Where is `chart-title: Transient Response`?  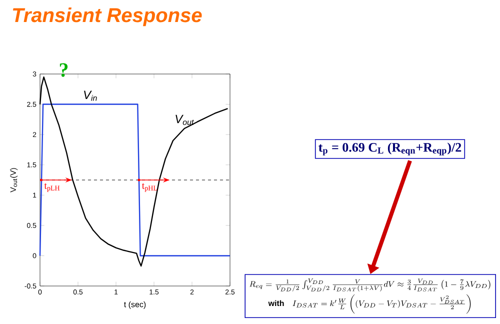
chart-title: Transient Response is located at coordinates (107, 17).